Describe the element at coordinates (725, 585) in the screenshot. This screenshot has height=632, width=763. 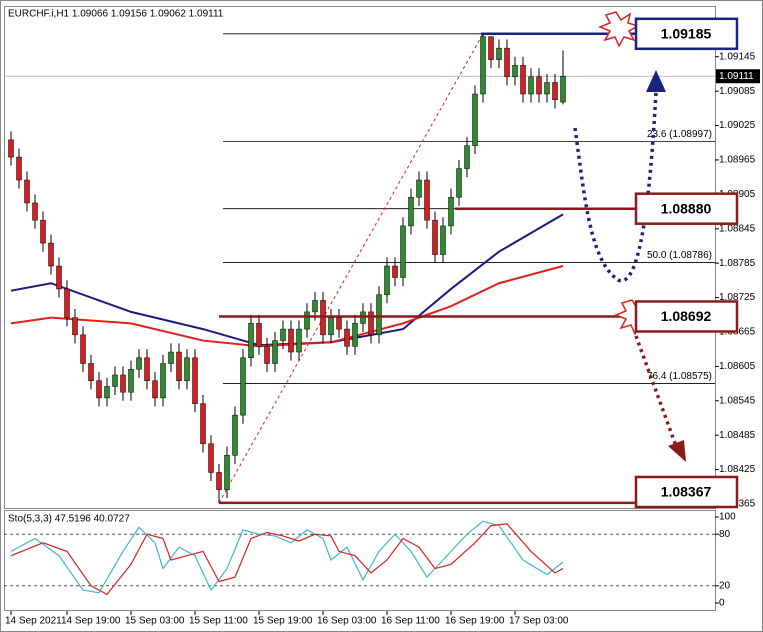
I see `y-tick-label: 20` at that location.